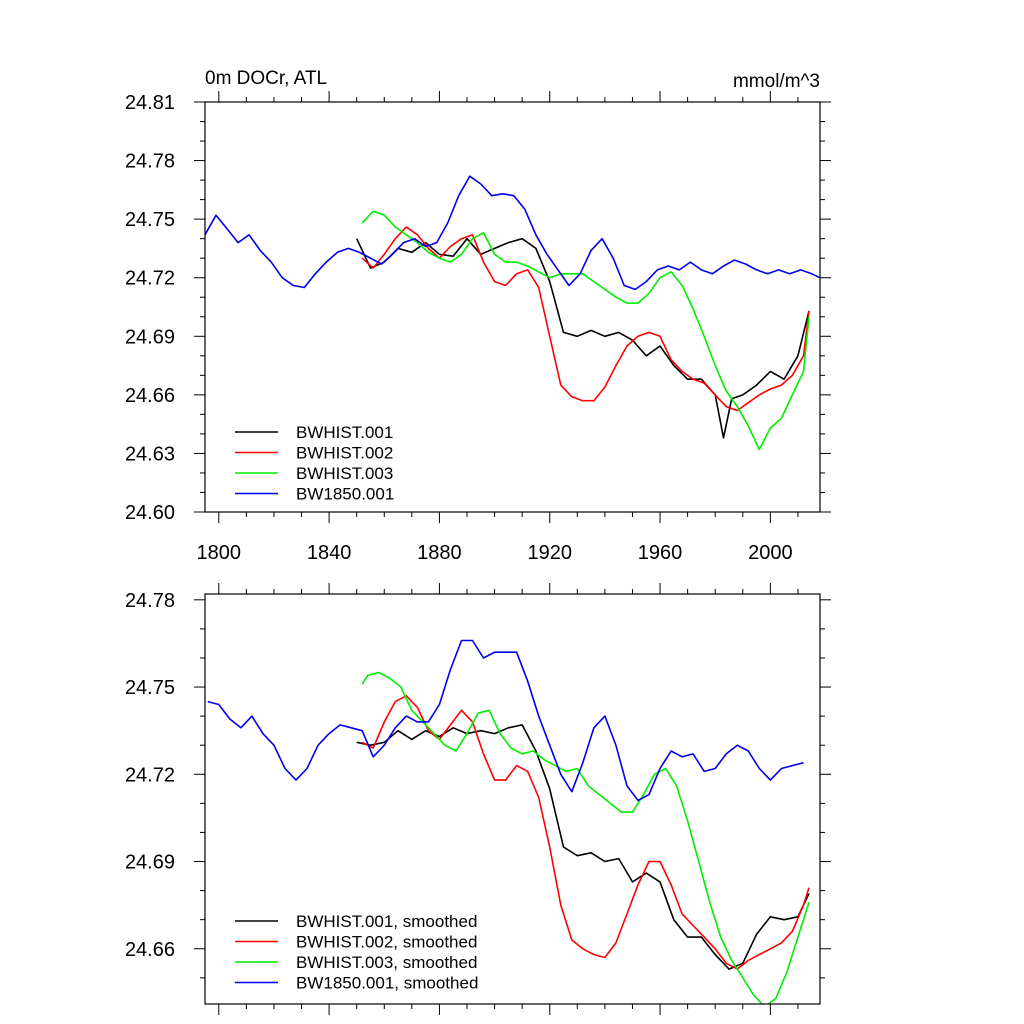 Image resolution: width=1024 pixels, height=1024 pixels. What do you see at coordinates (344, 473) in the screenshot?
I see `top-legend-label-3: BWHIST.003` at bounding box center [344, 473].